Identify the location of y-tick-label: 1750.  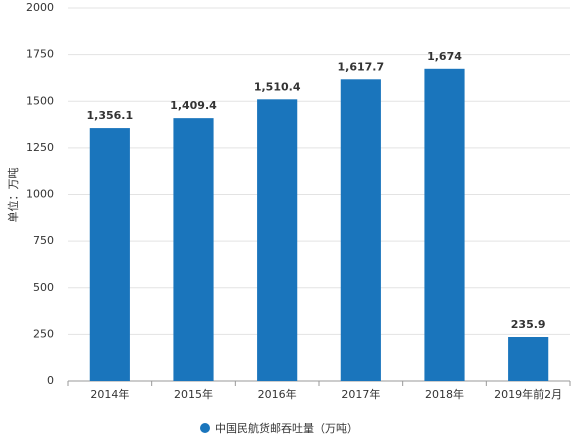
(40, 54).